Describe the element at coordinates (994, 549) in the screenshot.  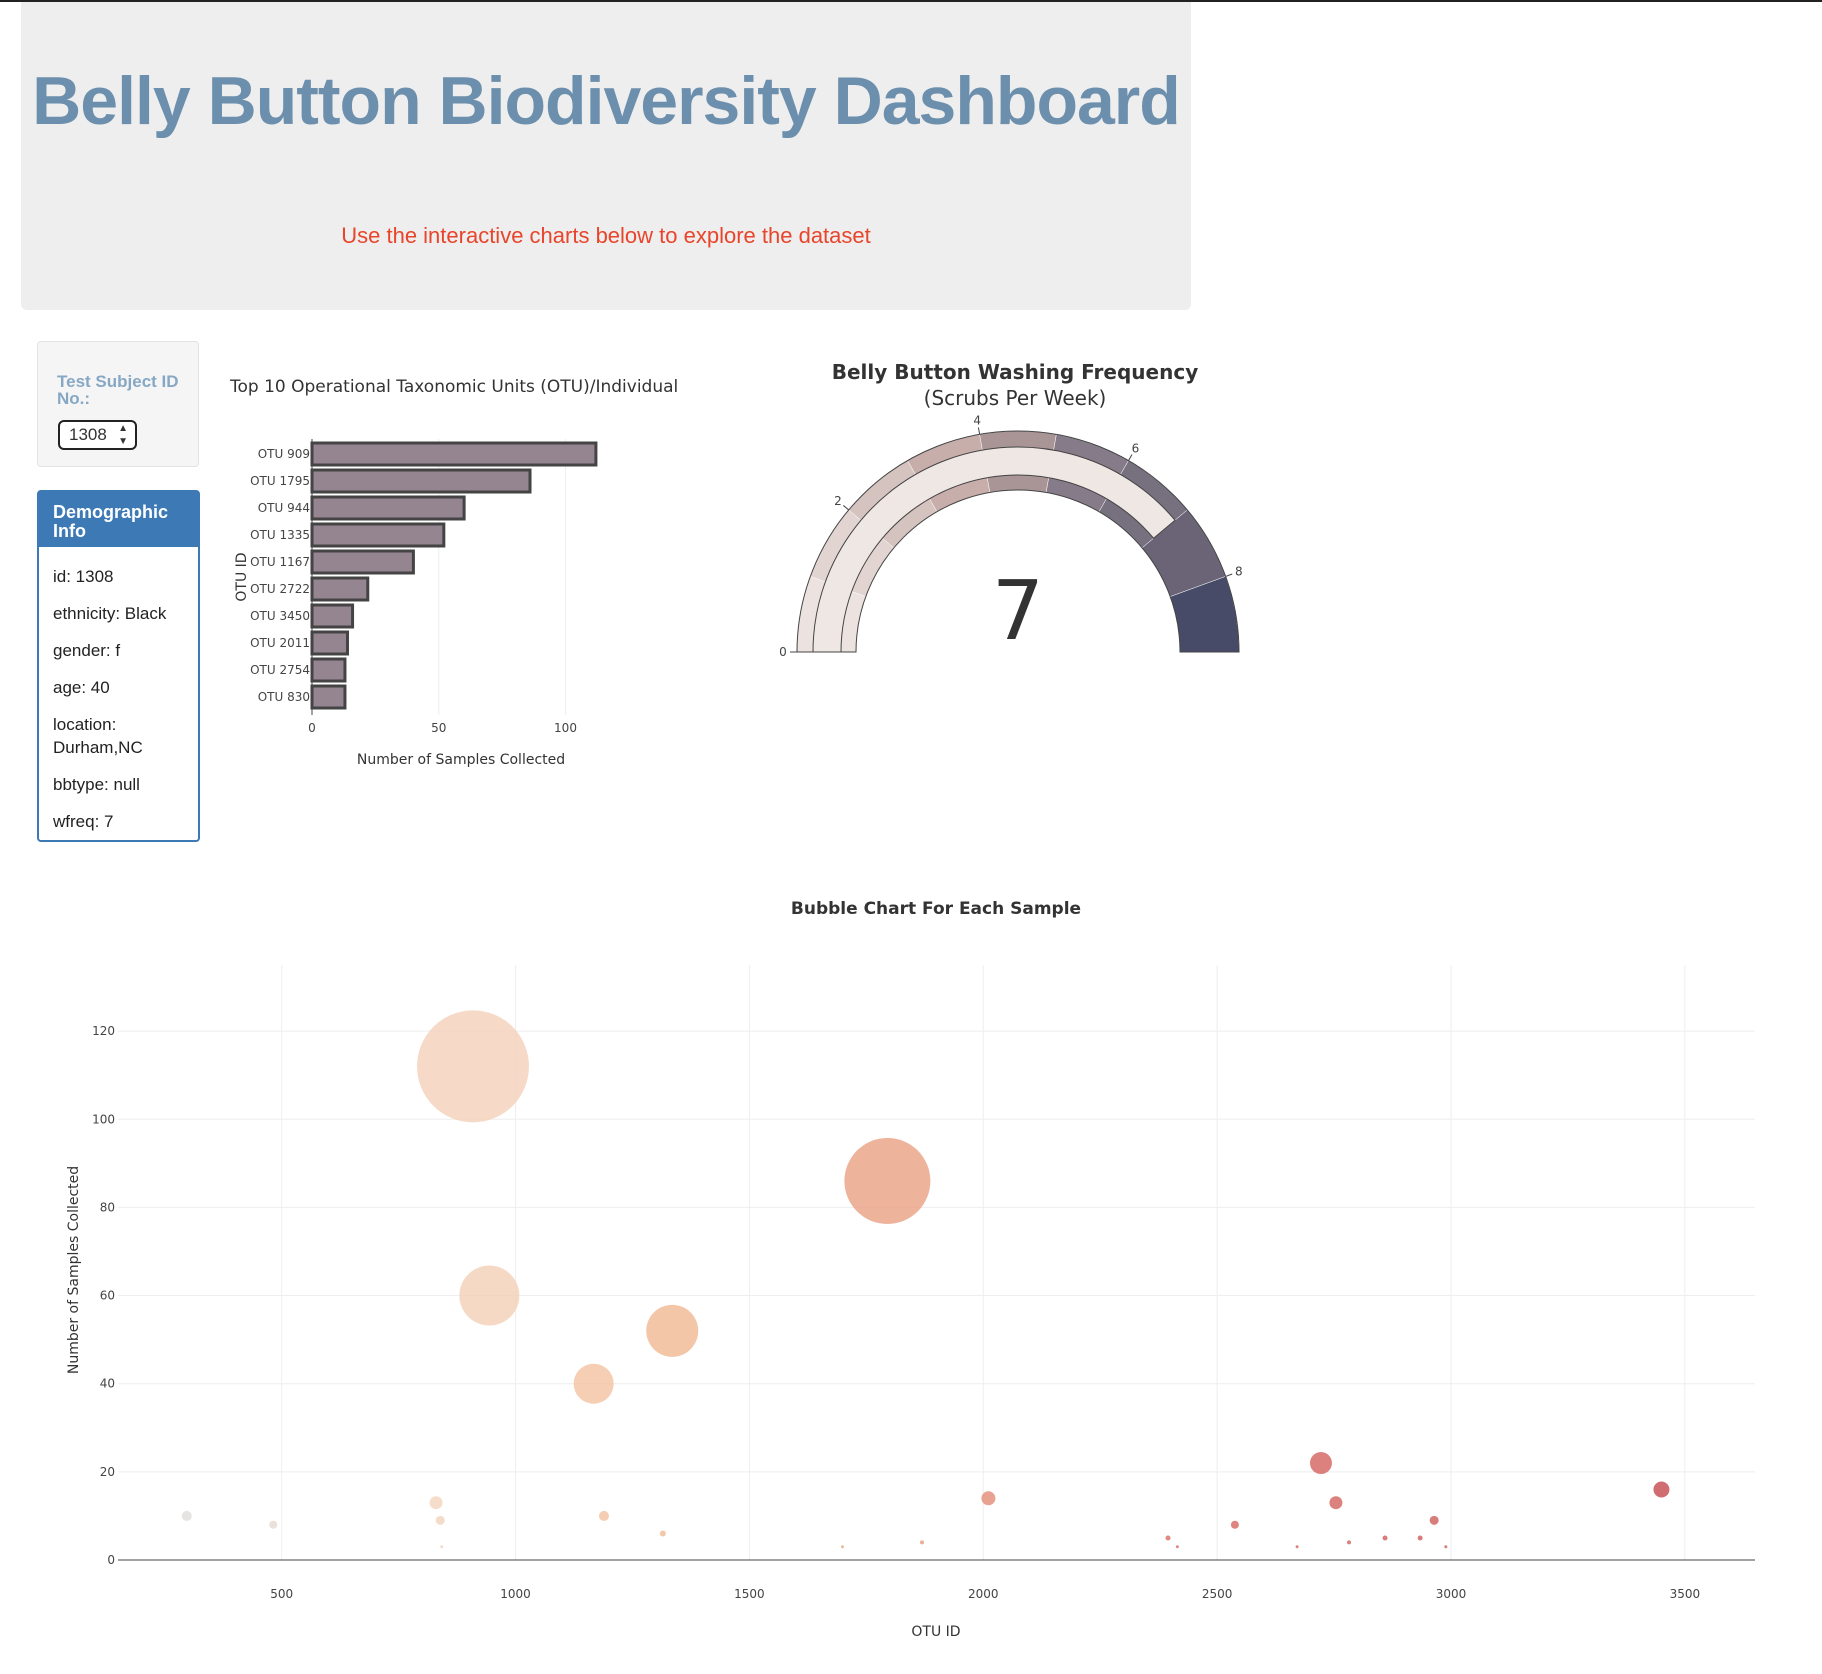
I see `gauge-value-bar` at that location.